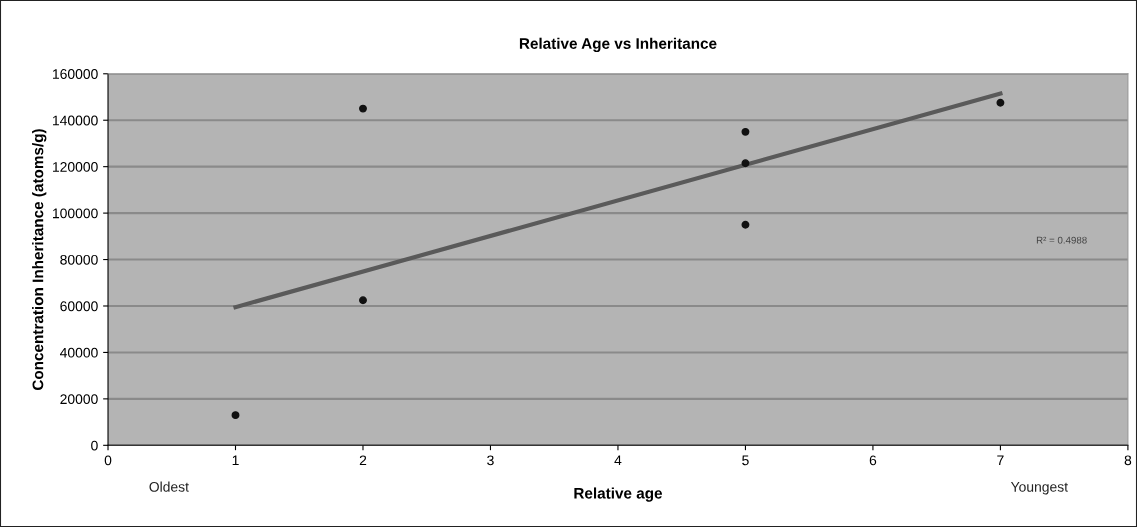 The width and height of the screenshot is (1137, 527). Describe the element at coordinates (1039, 488) in the screenshot. I see `text: Youngest` at that location.